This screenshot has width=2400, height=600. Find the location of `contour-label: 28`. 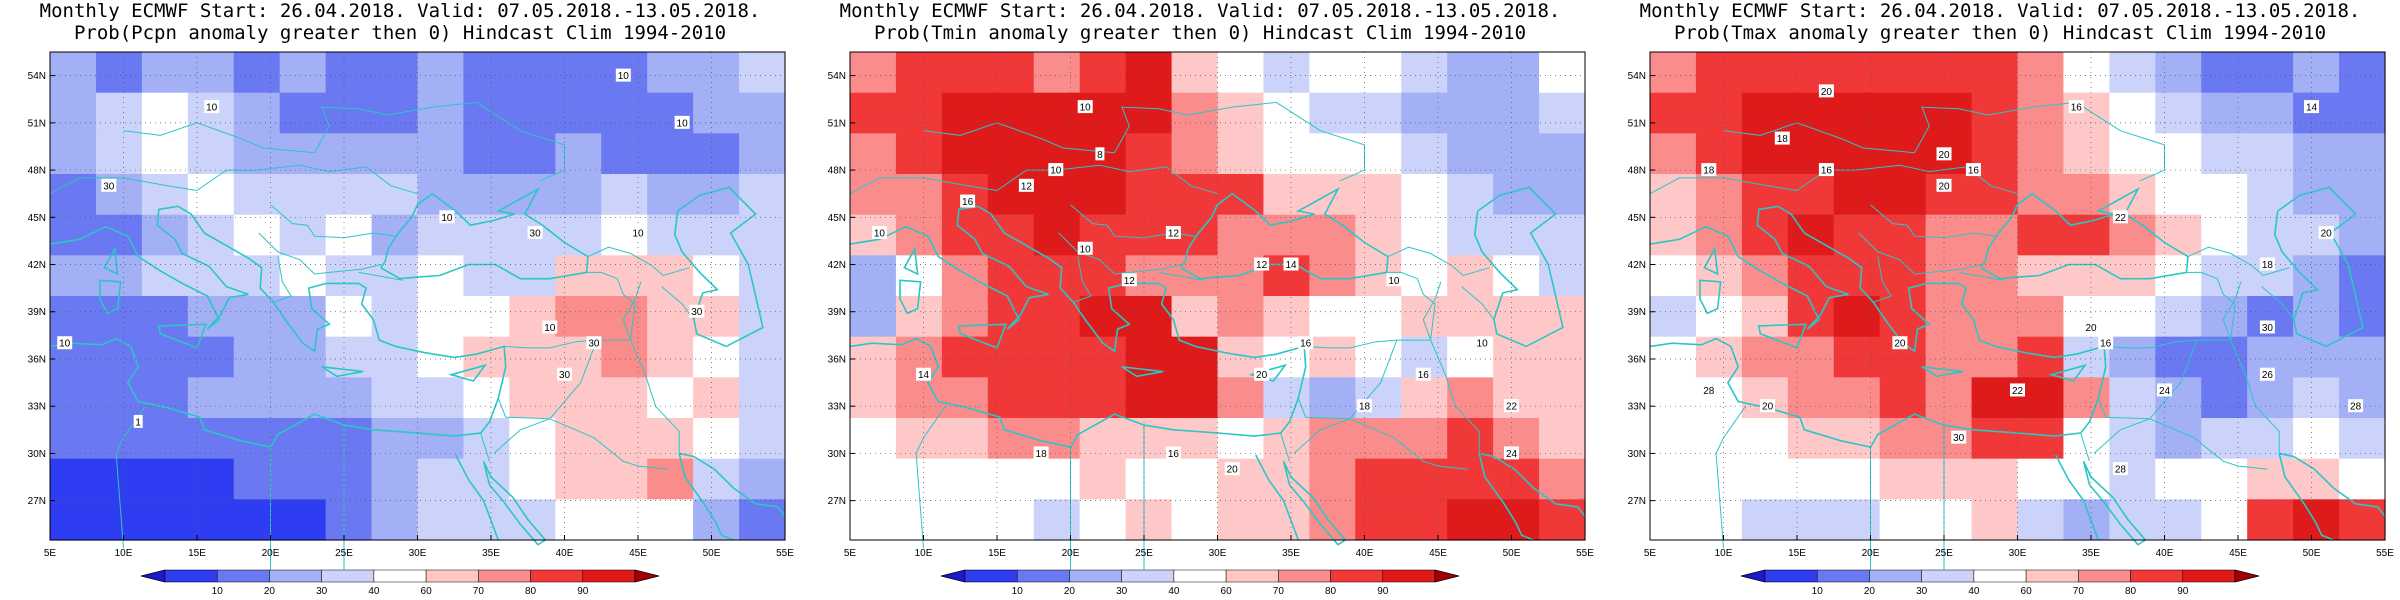

contour-label: 28 is located at coordinates (2121, 470).